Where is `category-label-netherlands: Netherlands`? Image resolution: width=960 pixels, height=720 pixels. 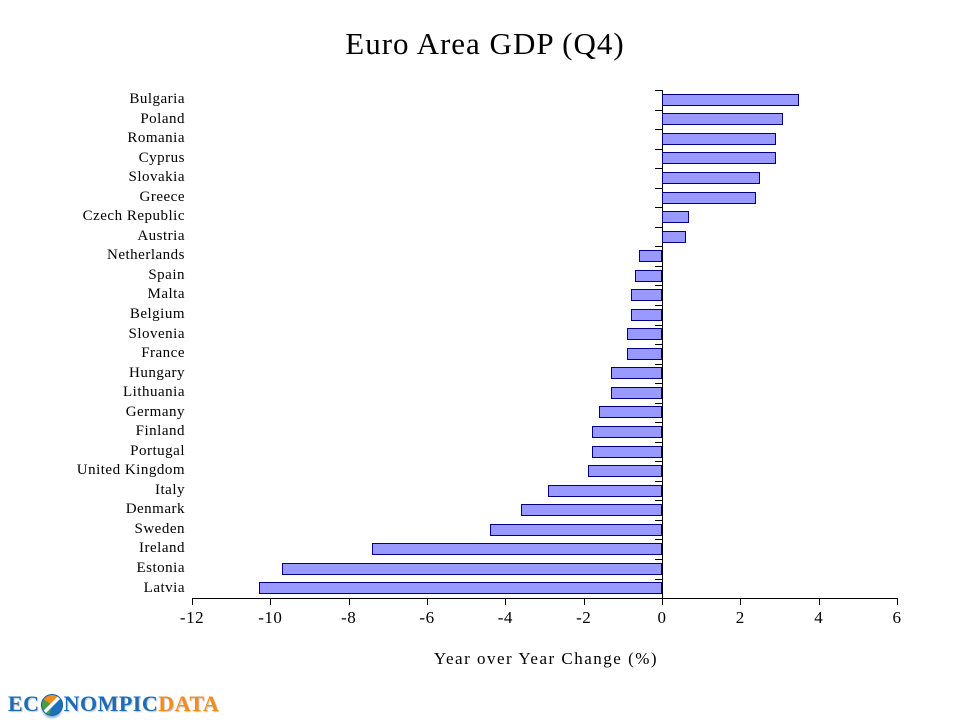 category-label-netherlands: Netherlands is located at coordinates (146, 255).